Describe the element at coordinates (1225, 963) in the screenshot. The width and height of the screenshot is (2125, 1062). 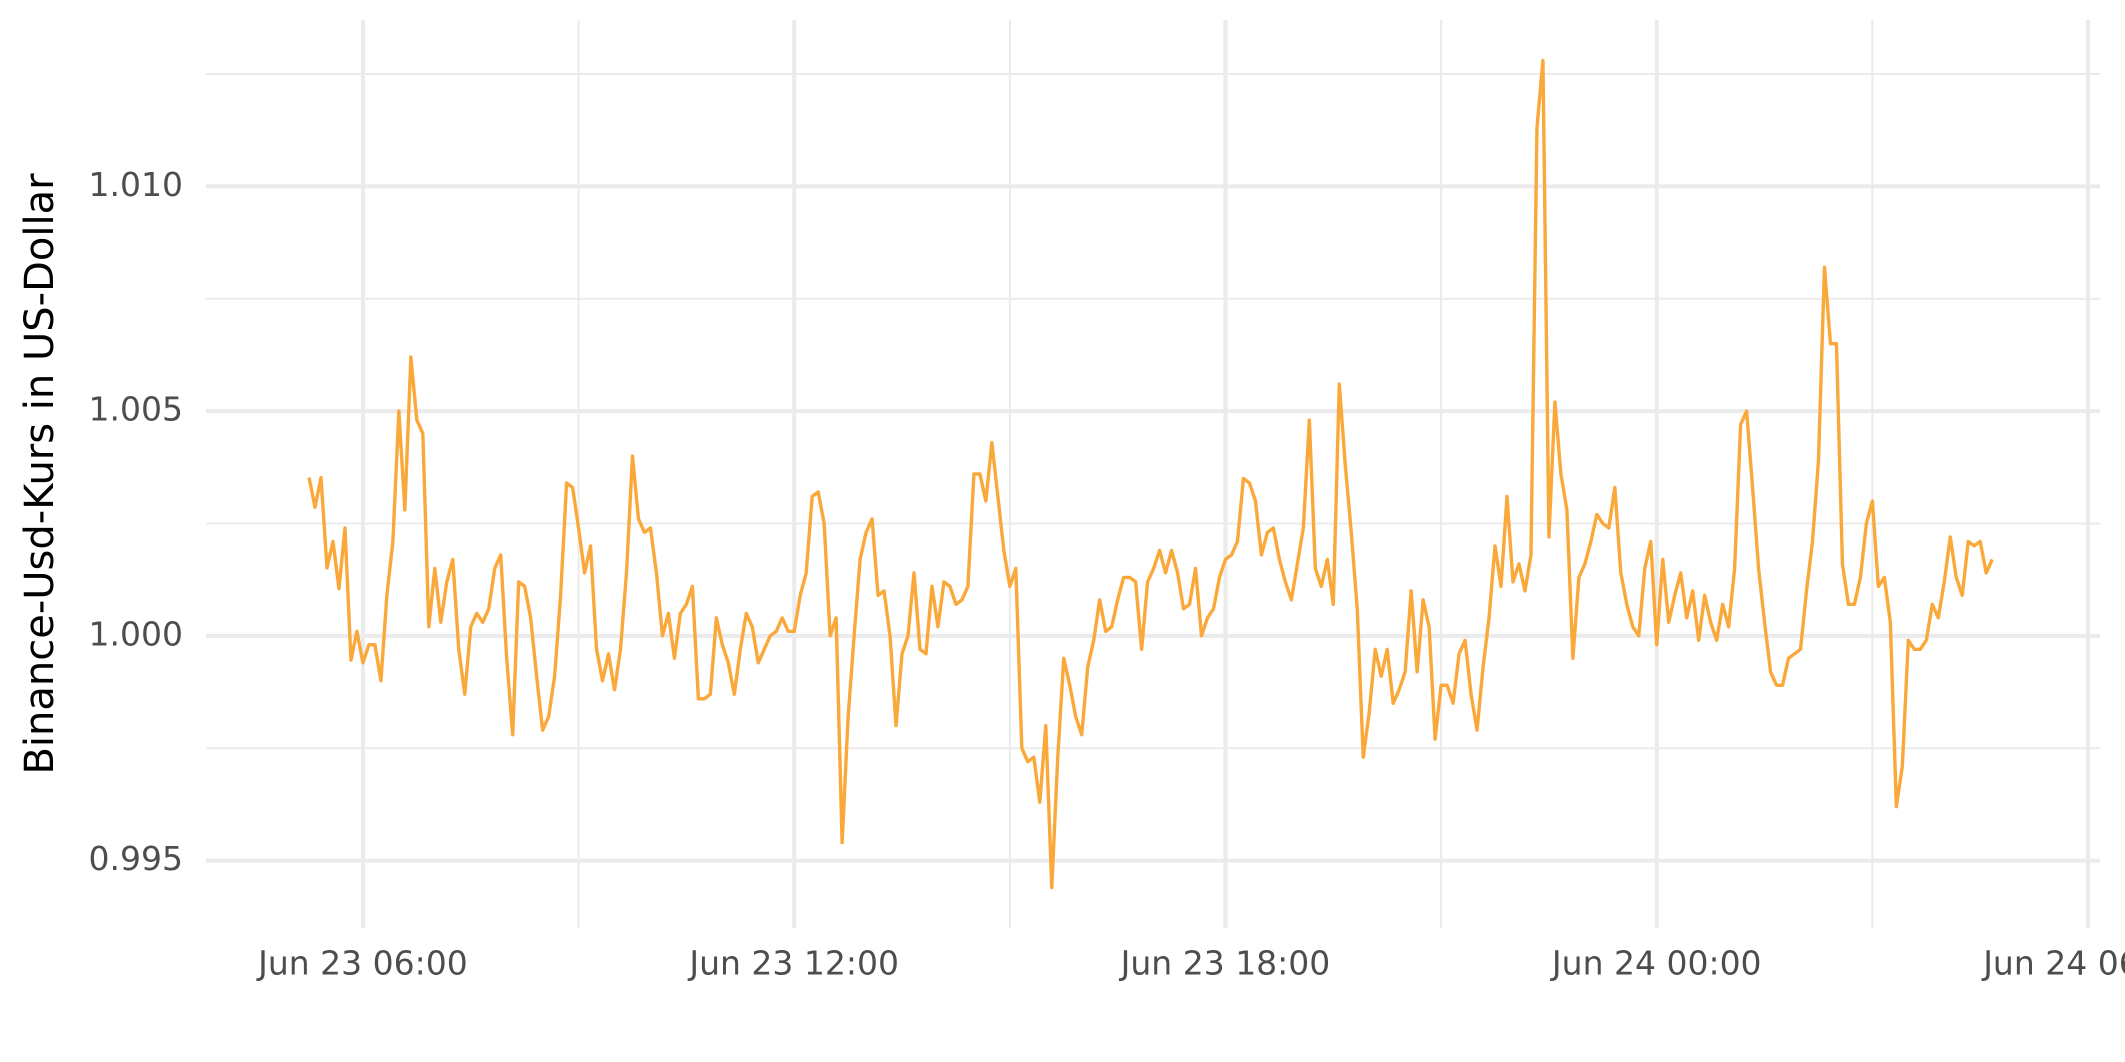
I see `x-tick-label: Jun 23 18:00` at that location.